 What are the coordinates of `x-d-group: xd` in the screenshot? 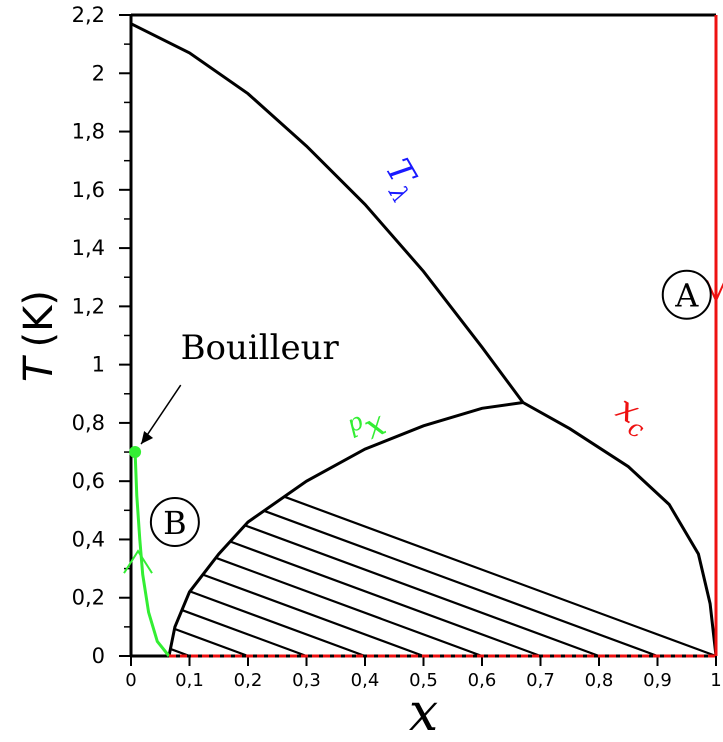 It's located at (368, 430).